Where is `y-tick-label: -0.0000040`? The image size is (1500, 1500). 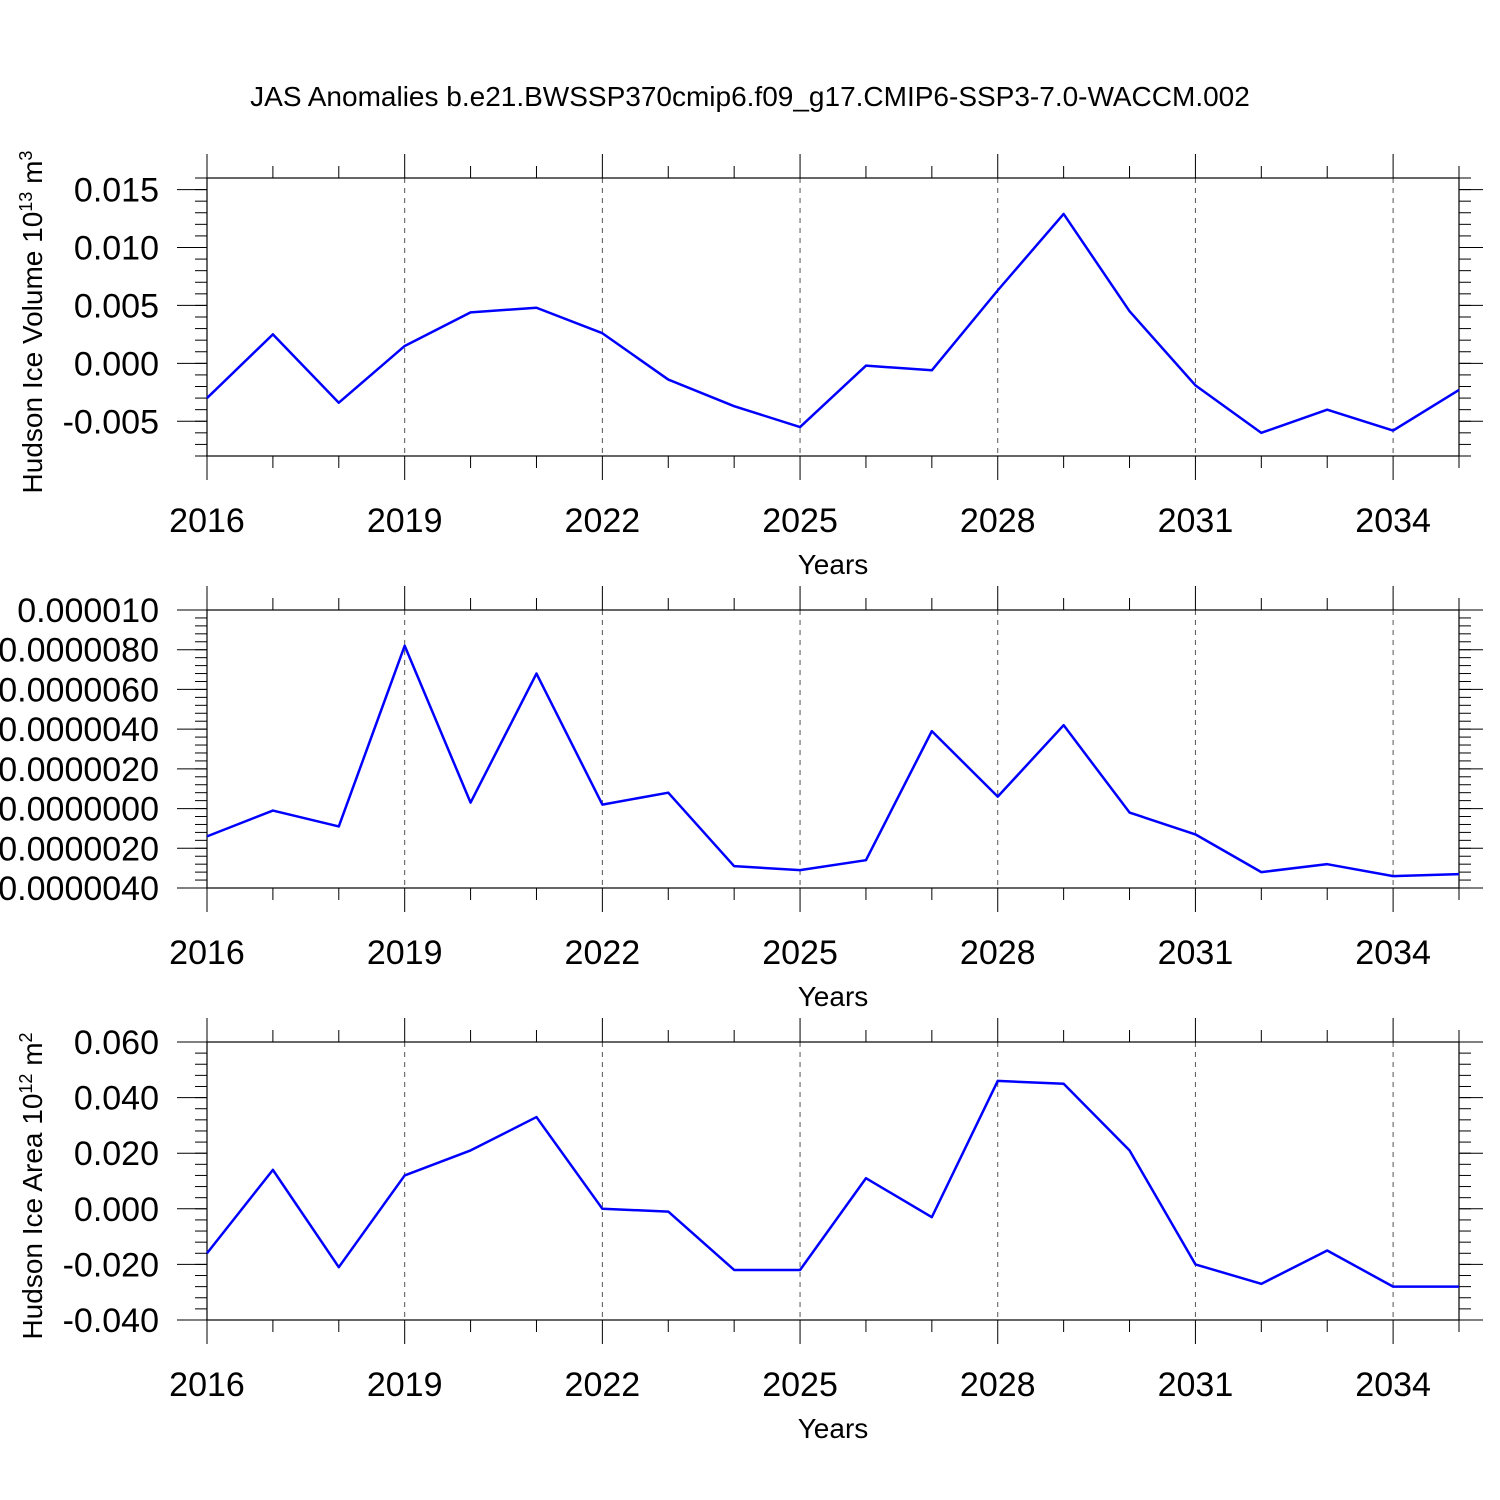
y-tick-label: -0.0000040 is located at coordinates (79, 889).